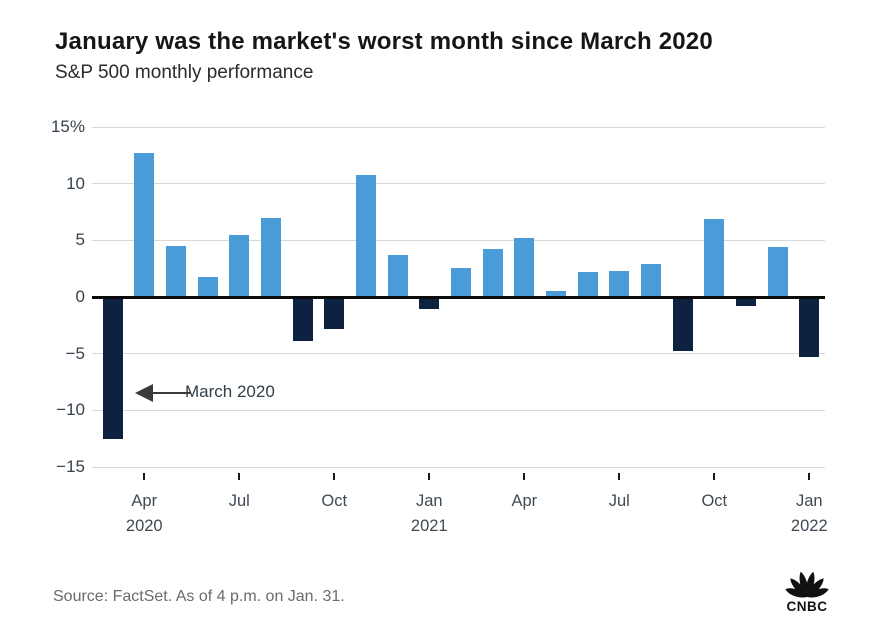  Describe the element at coordinates (619, 283) in the screenshot. I see `bar-jul-2021` at that location.